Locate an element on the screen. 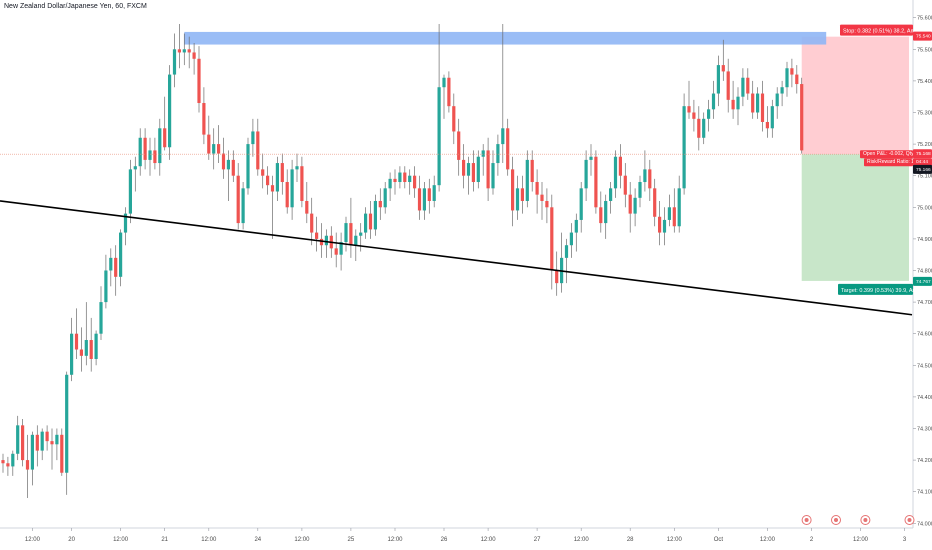 The height and width of the screenshot is (550, 932). target-price-tag: 74.767 is located at coordinates (922, 281).